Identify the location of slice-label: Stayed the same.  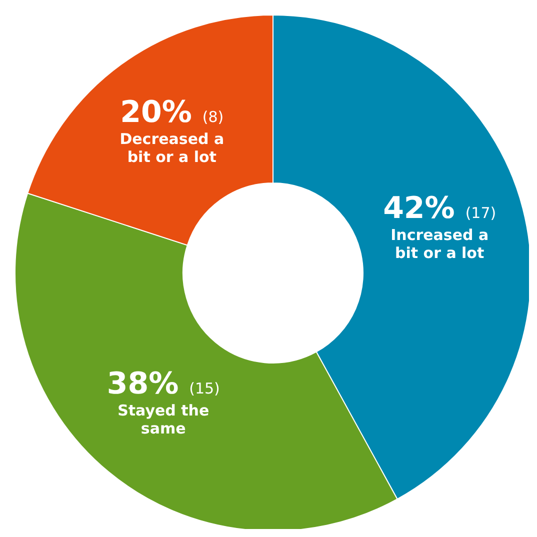
(164, 420).